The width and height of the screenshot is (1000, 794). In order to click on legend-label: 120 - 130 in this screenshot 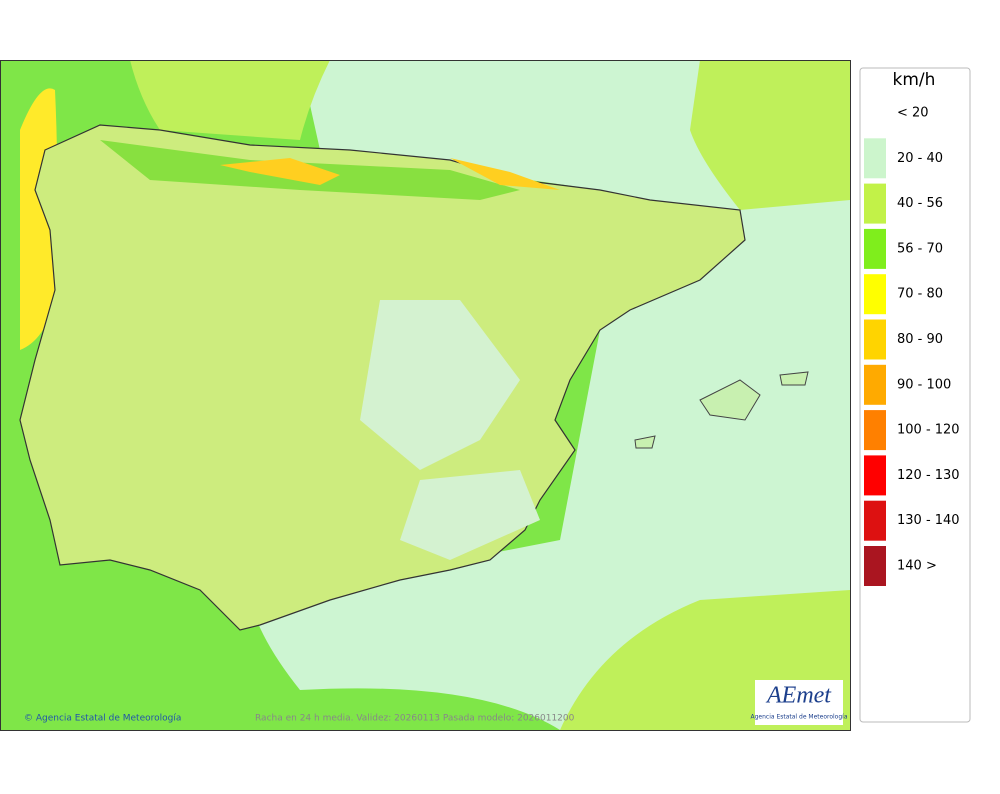, I will do `click(928, 475)`.